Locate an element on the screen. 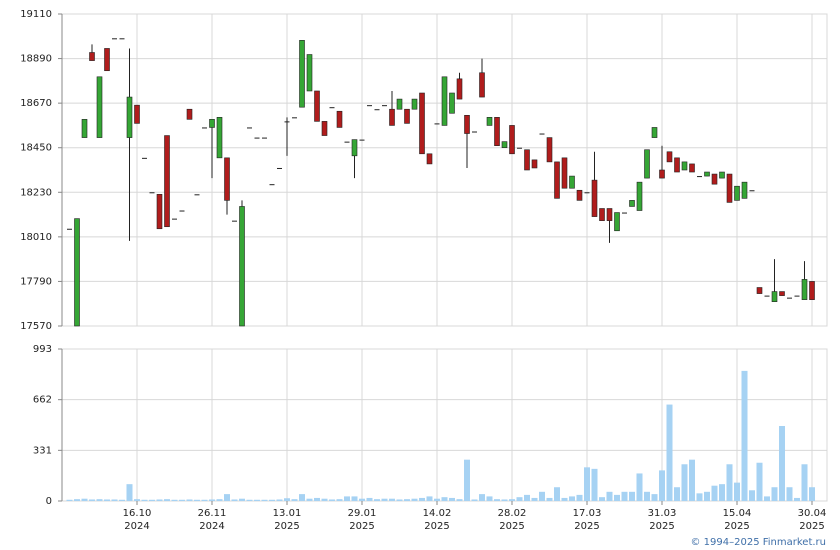 This screenshot has height=550, width=840. x-tick-label: 17.03 2025 is located at coordinates (587, 520).